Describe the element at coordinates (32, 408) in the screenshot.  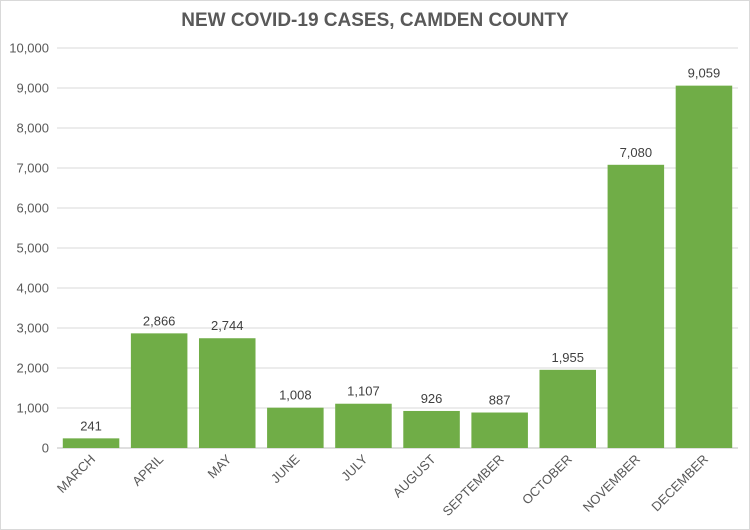
I see `y-tick-label: 1,000` at that location.